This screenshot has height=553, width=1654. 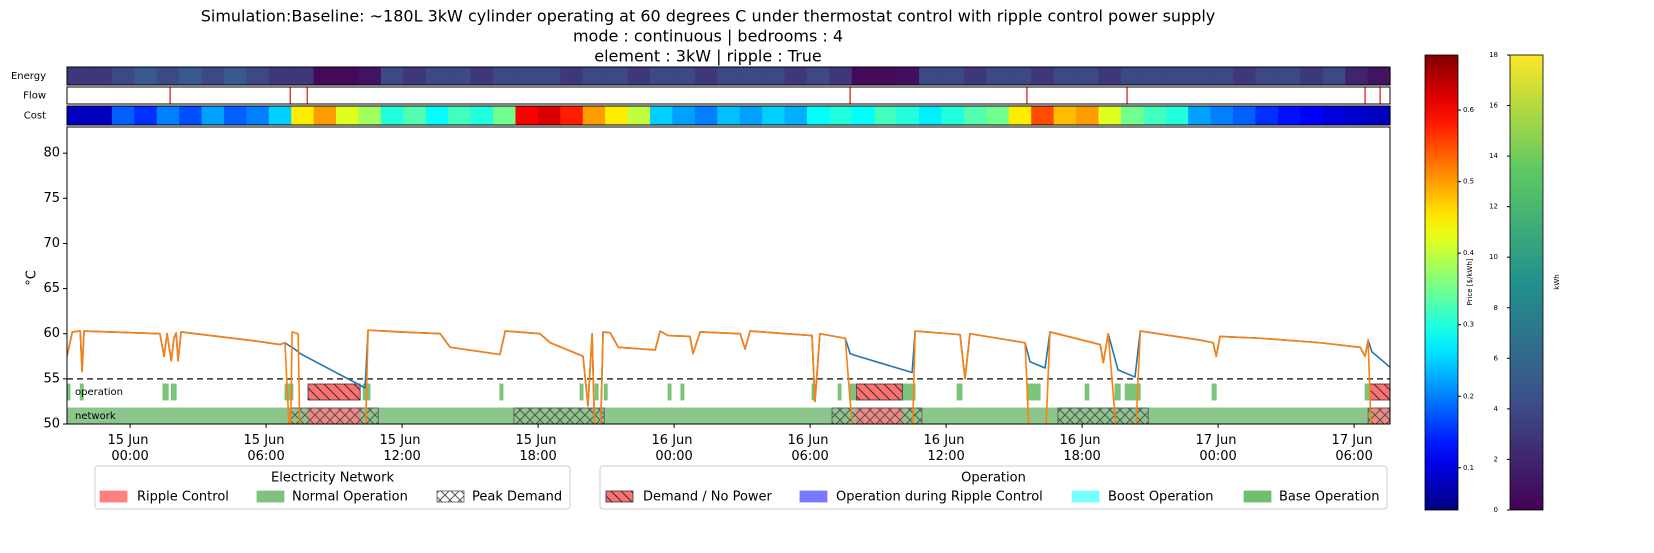 What do you see at coordinates (1496, 459) in the screenshot?
I see `colorbar-tick-label: 2` at bounding box center [1496, 459].